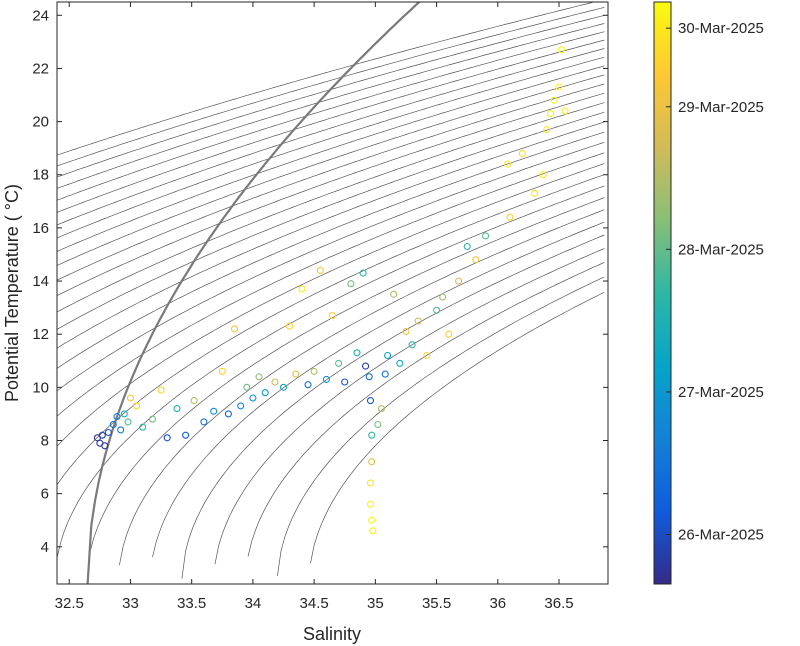 The width and height of the screenshot is (800, 646). Describe the element at coordinates (721, 392) in the screenshot. I see `colorbar-tick-label: 27-Mar-2025` at that location.